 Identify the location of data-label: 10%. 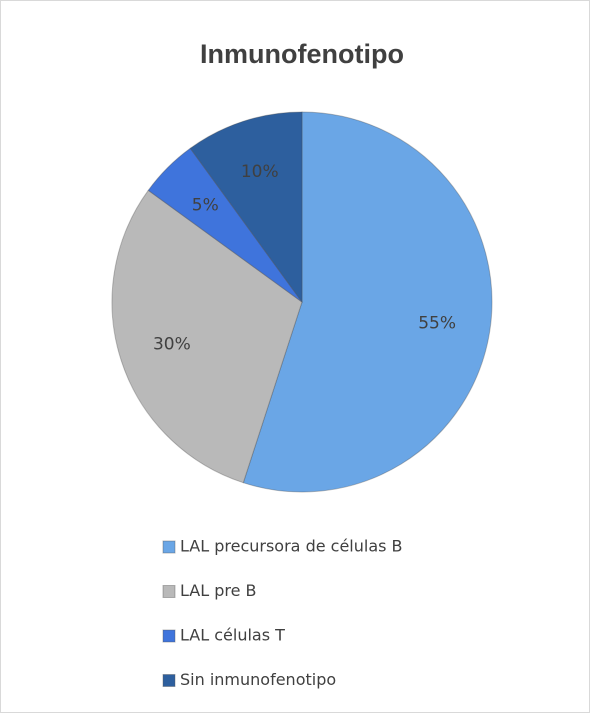
(260, 172).